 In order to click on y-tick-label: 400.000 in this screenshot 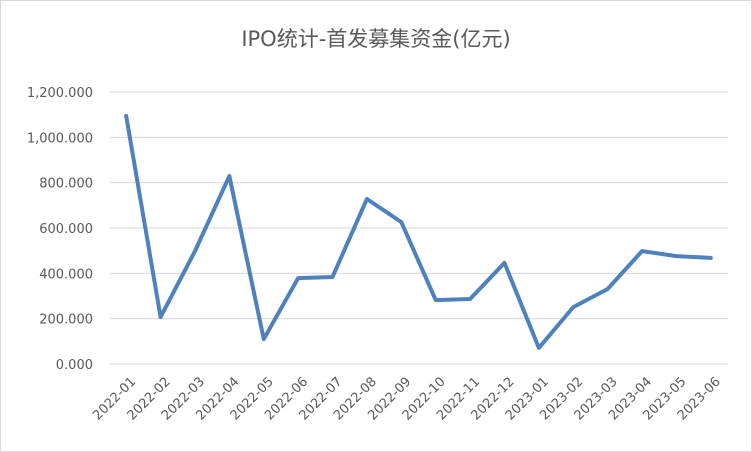, I will do `click(66, 274)`.